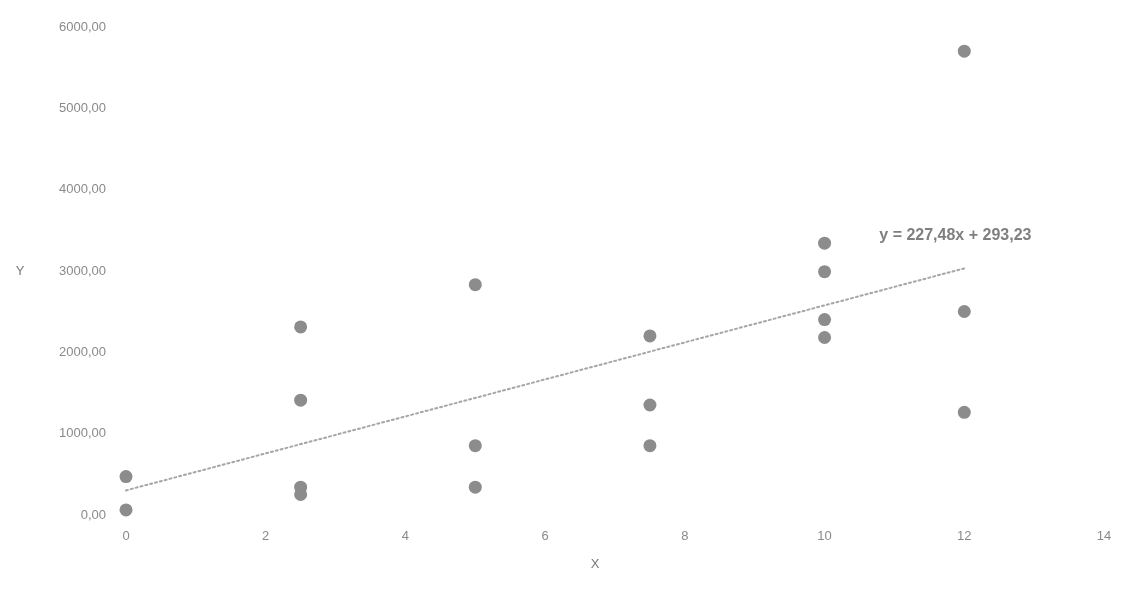 The image size is (1137, 589). What do you see at coordinates (955, 235) in the screenshot?
I see `annotation: y = 227,48x + 293,23` at bounding box center [955, 235].